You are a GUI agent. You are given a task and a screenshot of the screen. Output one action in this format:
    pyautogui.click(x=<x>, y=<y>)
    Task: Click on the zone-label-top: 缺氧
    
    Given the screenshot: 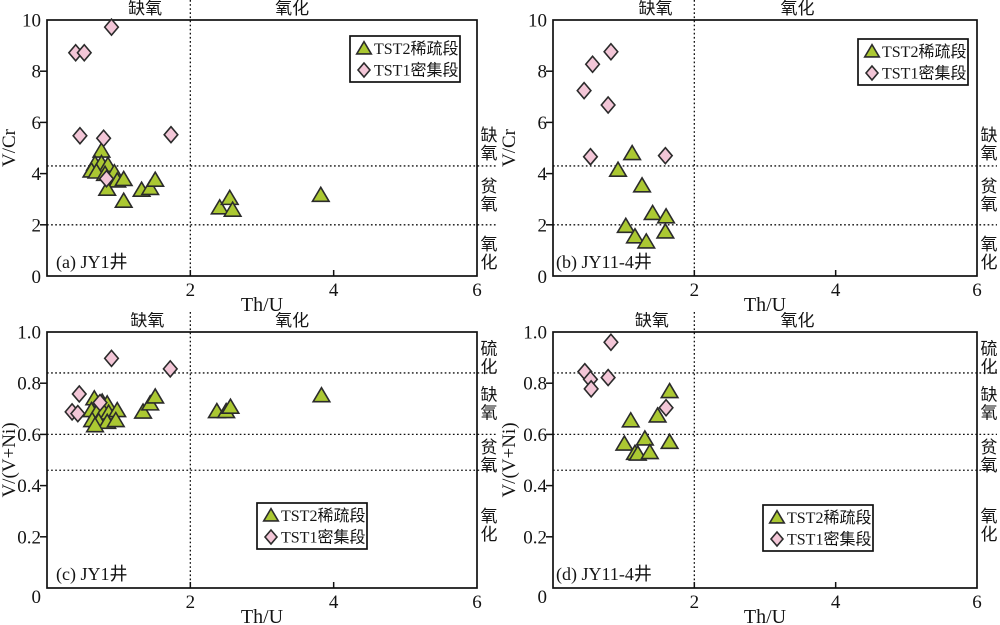 What is the action you would take?
    pyautogui.click(x=652, y=321)
    